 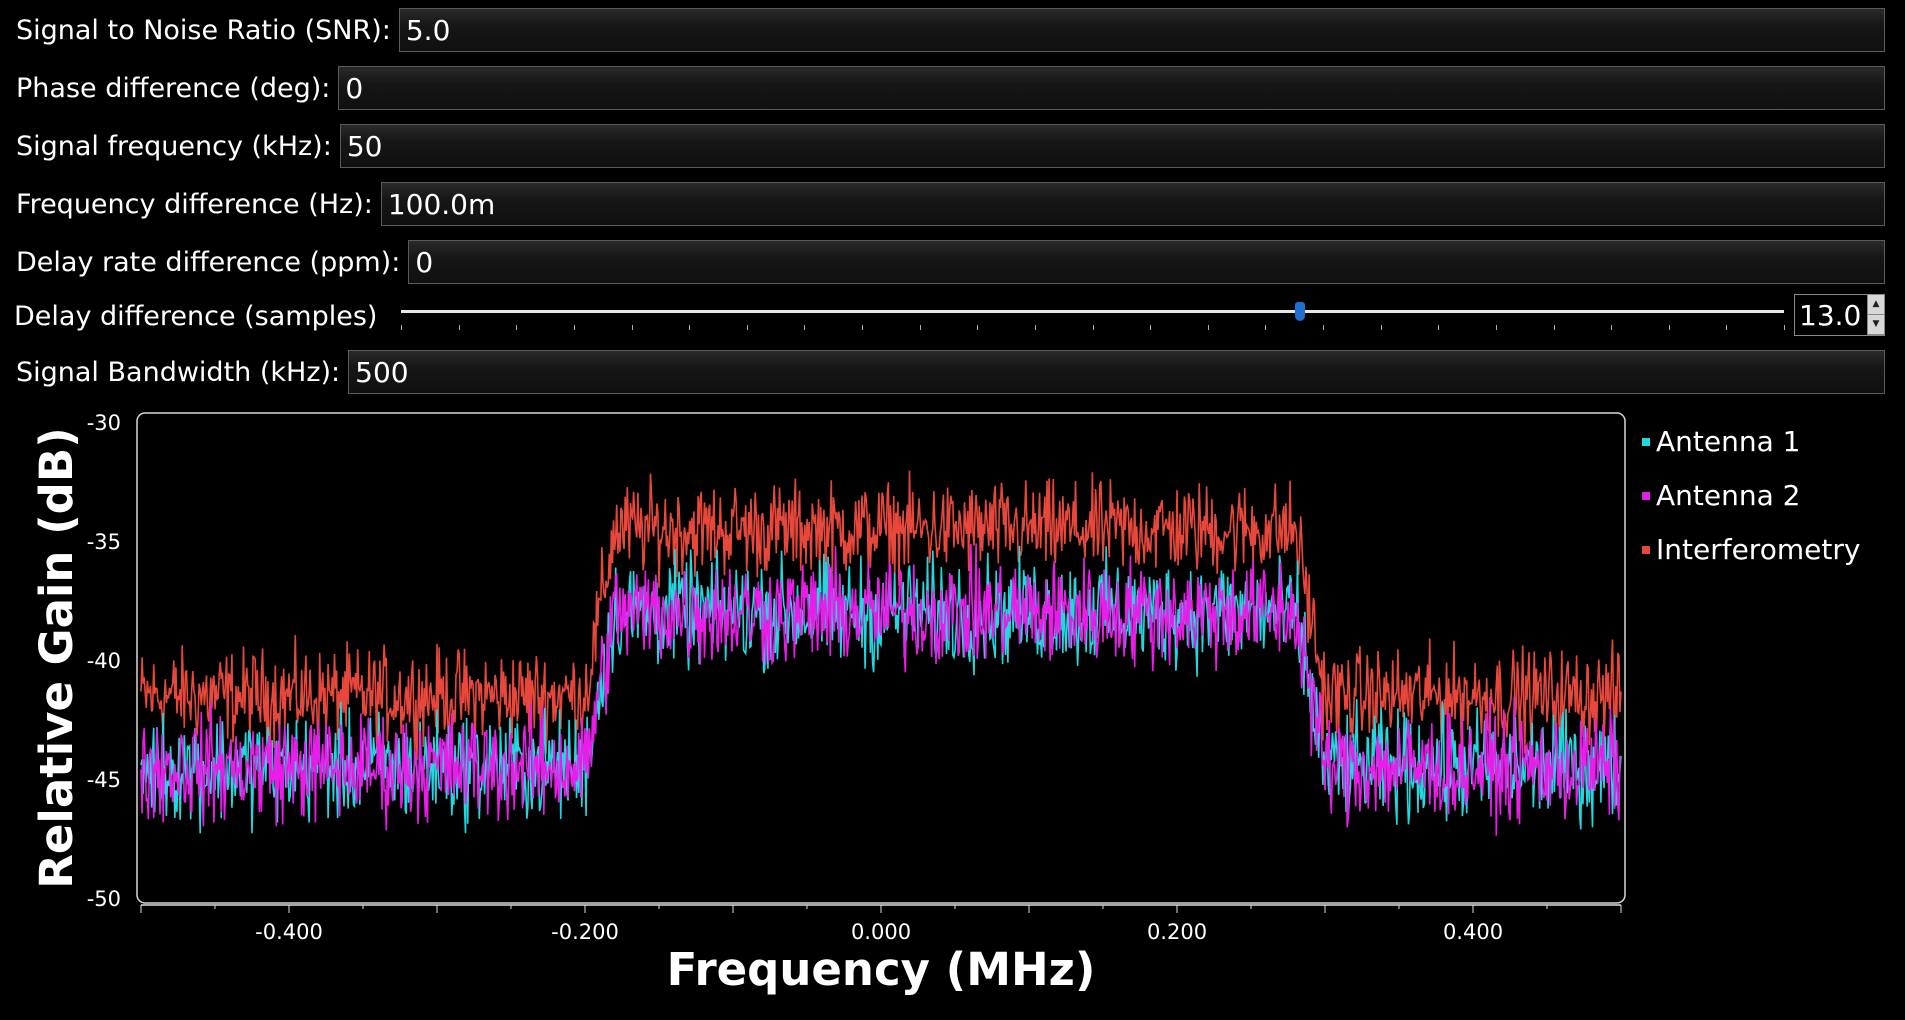 What do you see at coordinates (56, 658) in the screenshot?
I see `y-axis-label: Relative Gain (dB)` at bounding box center [56, 658].